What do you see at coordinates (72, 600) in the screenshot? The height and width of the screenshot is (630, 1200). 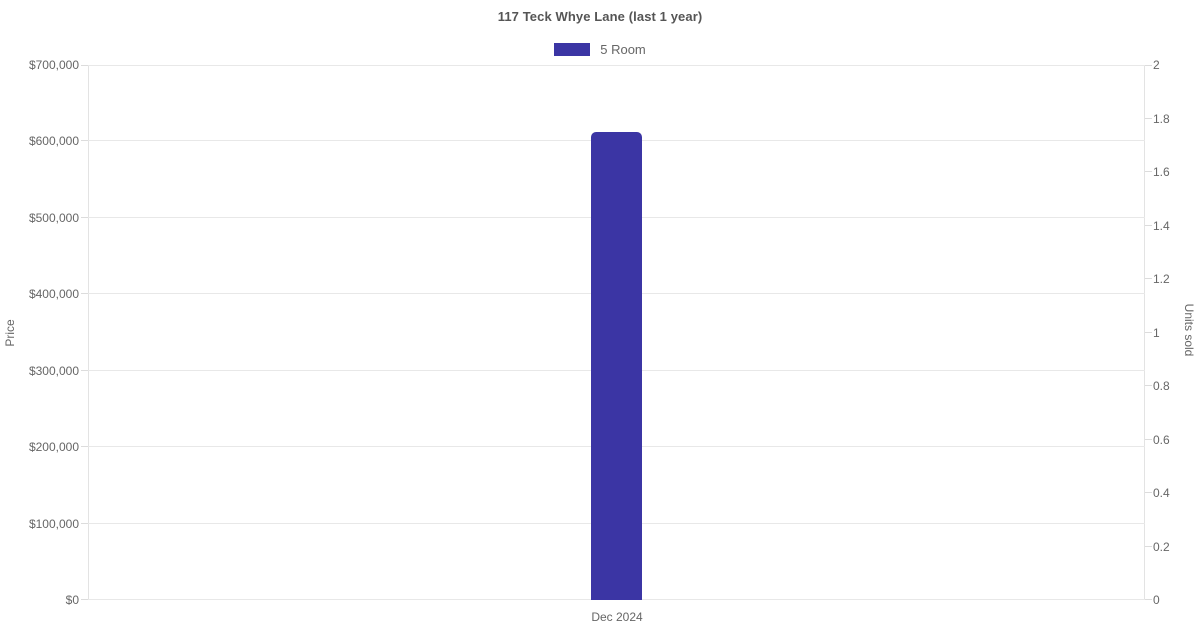 I see `price-axis-tick-label: $0` at bounding box center [72, 600].